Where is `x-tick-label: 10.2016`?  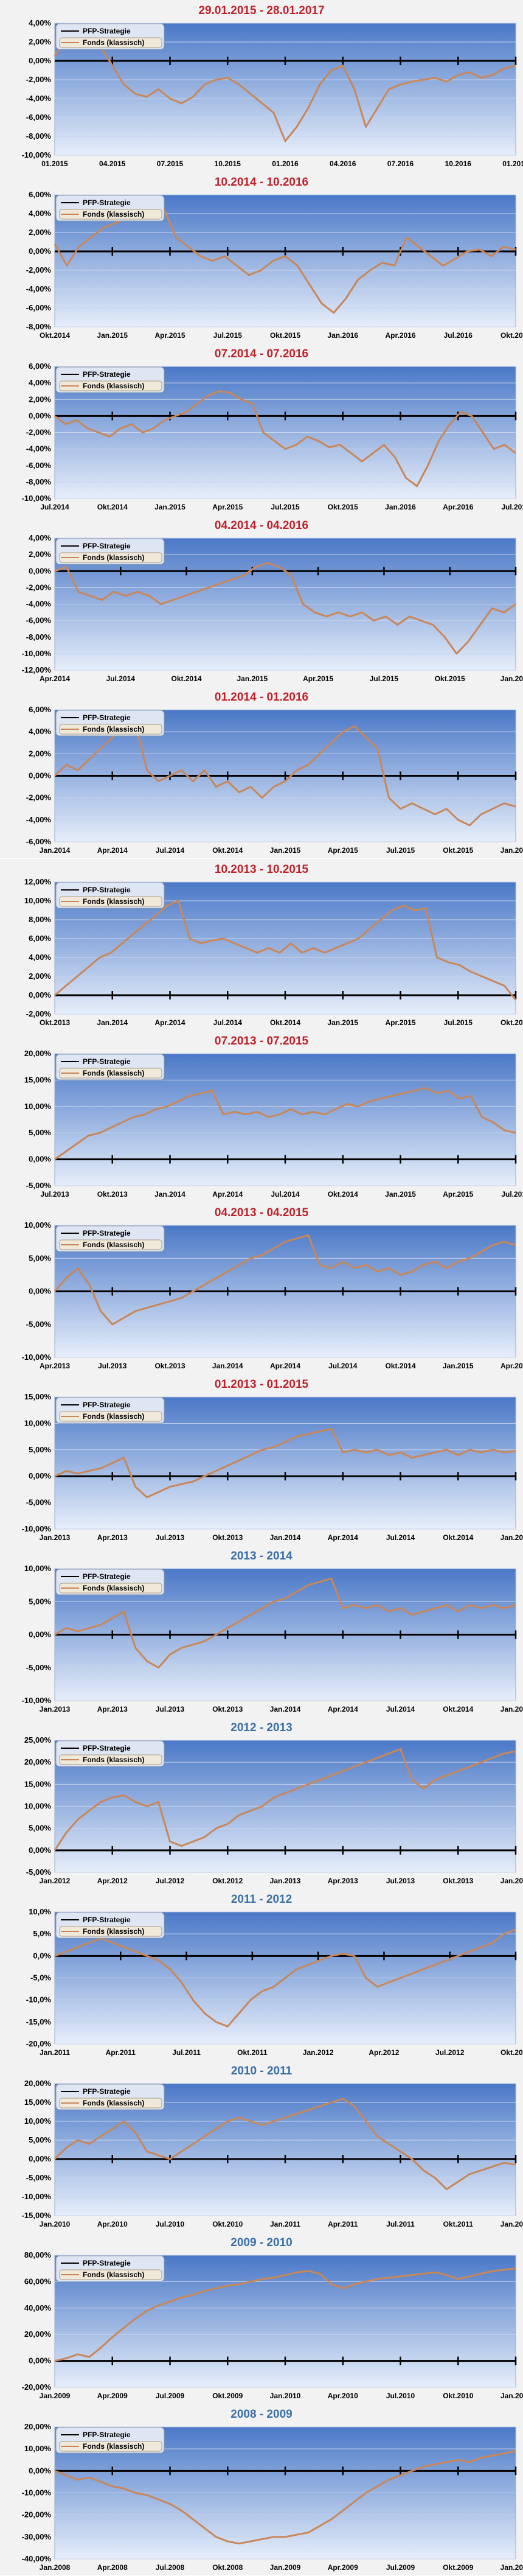 x-tick-label: 10.2016 is located at coordinates (459, 163).